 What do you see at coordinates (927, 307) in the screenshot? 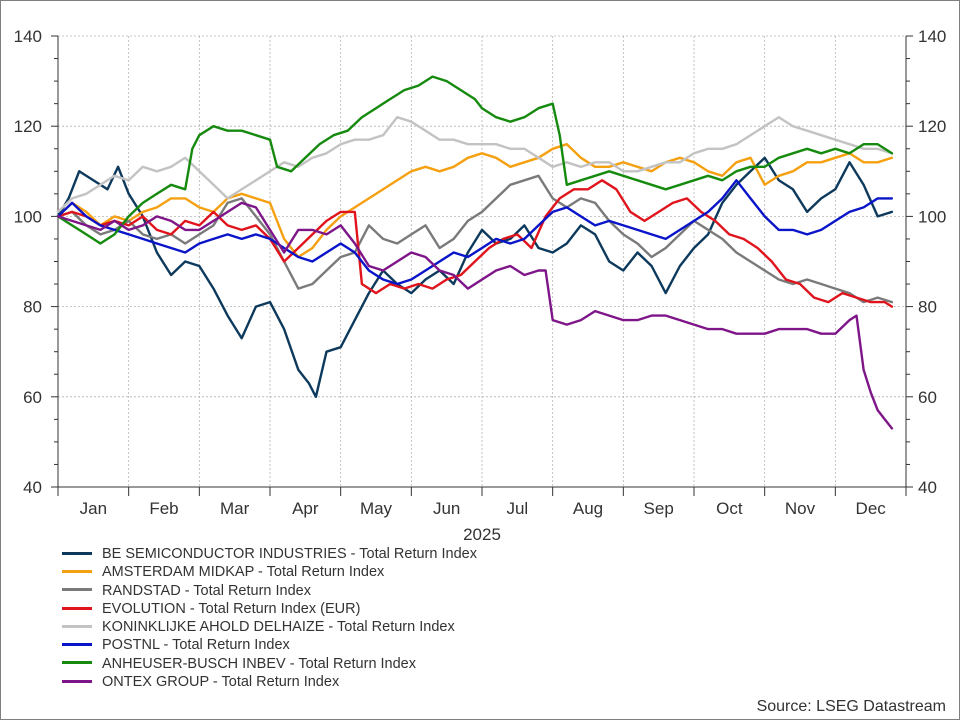
I see `y-tick-label-right: 80` at bounding box center [927, 307].